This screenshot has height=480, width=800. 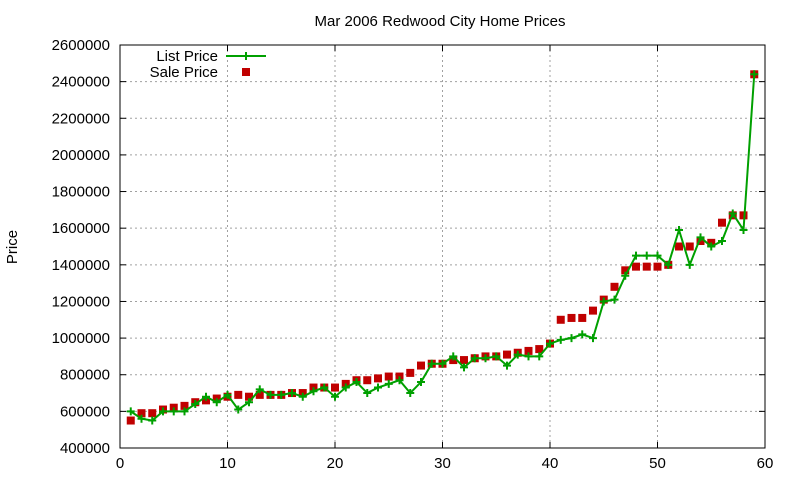 What do you see at coordinates (81, 338) in the screenshot?
I see `y-tick-label: 1000000` at bounding box center [81, 338].